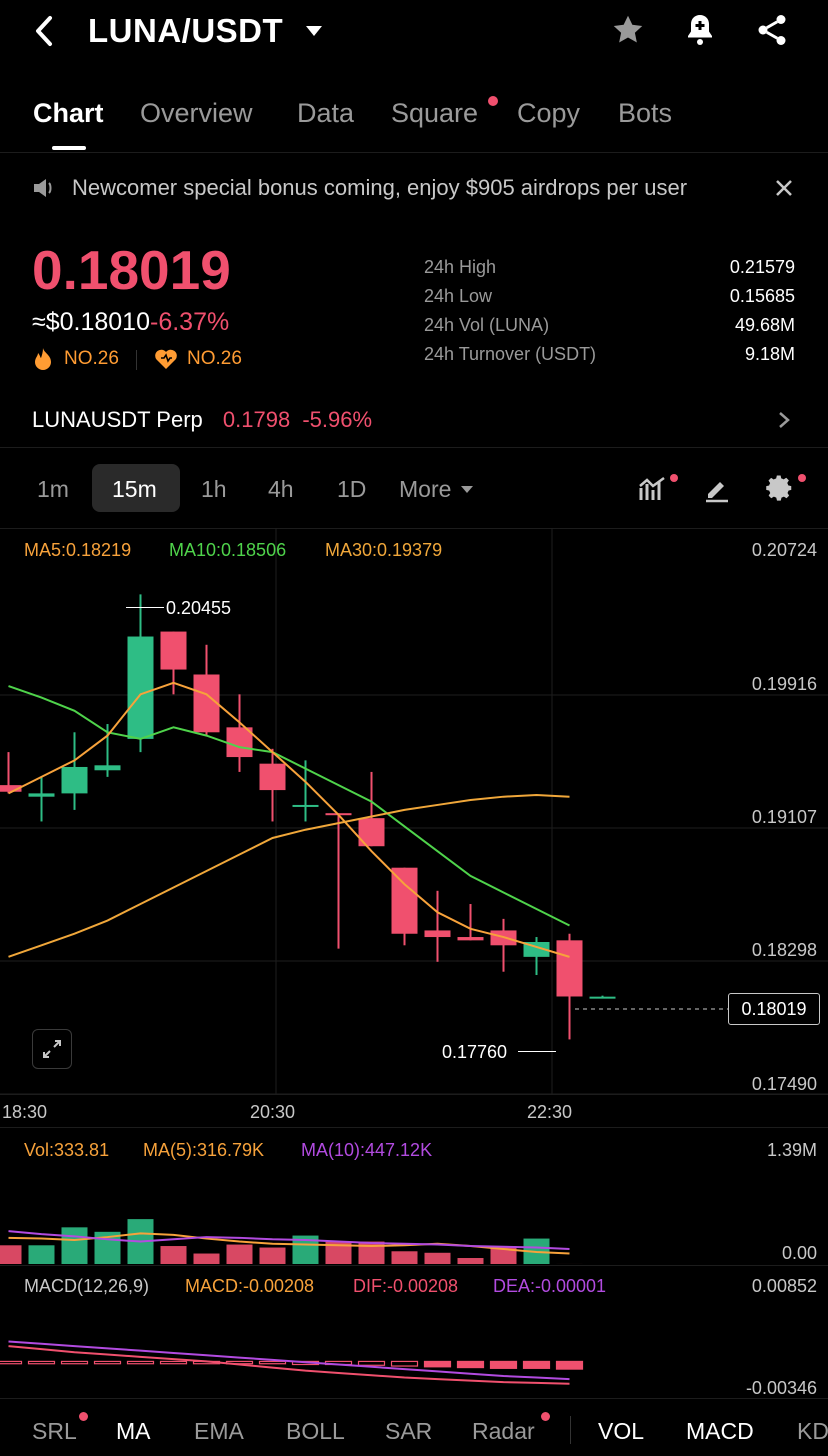 This screenshot has height=1456, width=828. Describe the element at coordinates (199, 608) in the screenshot. I see `high-annotation: 0.20455` at that location.